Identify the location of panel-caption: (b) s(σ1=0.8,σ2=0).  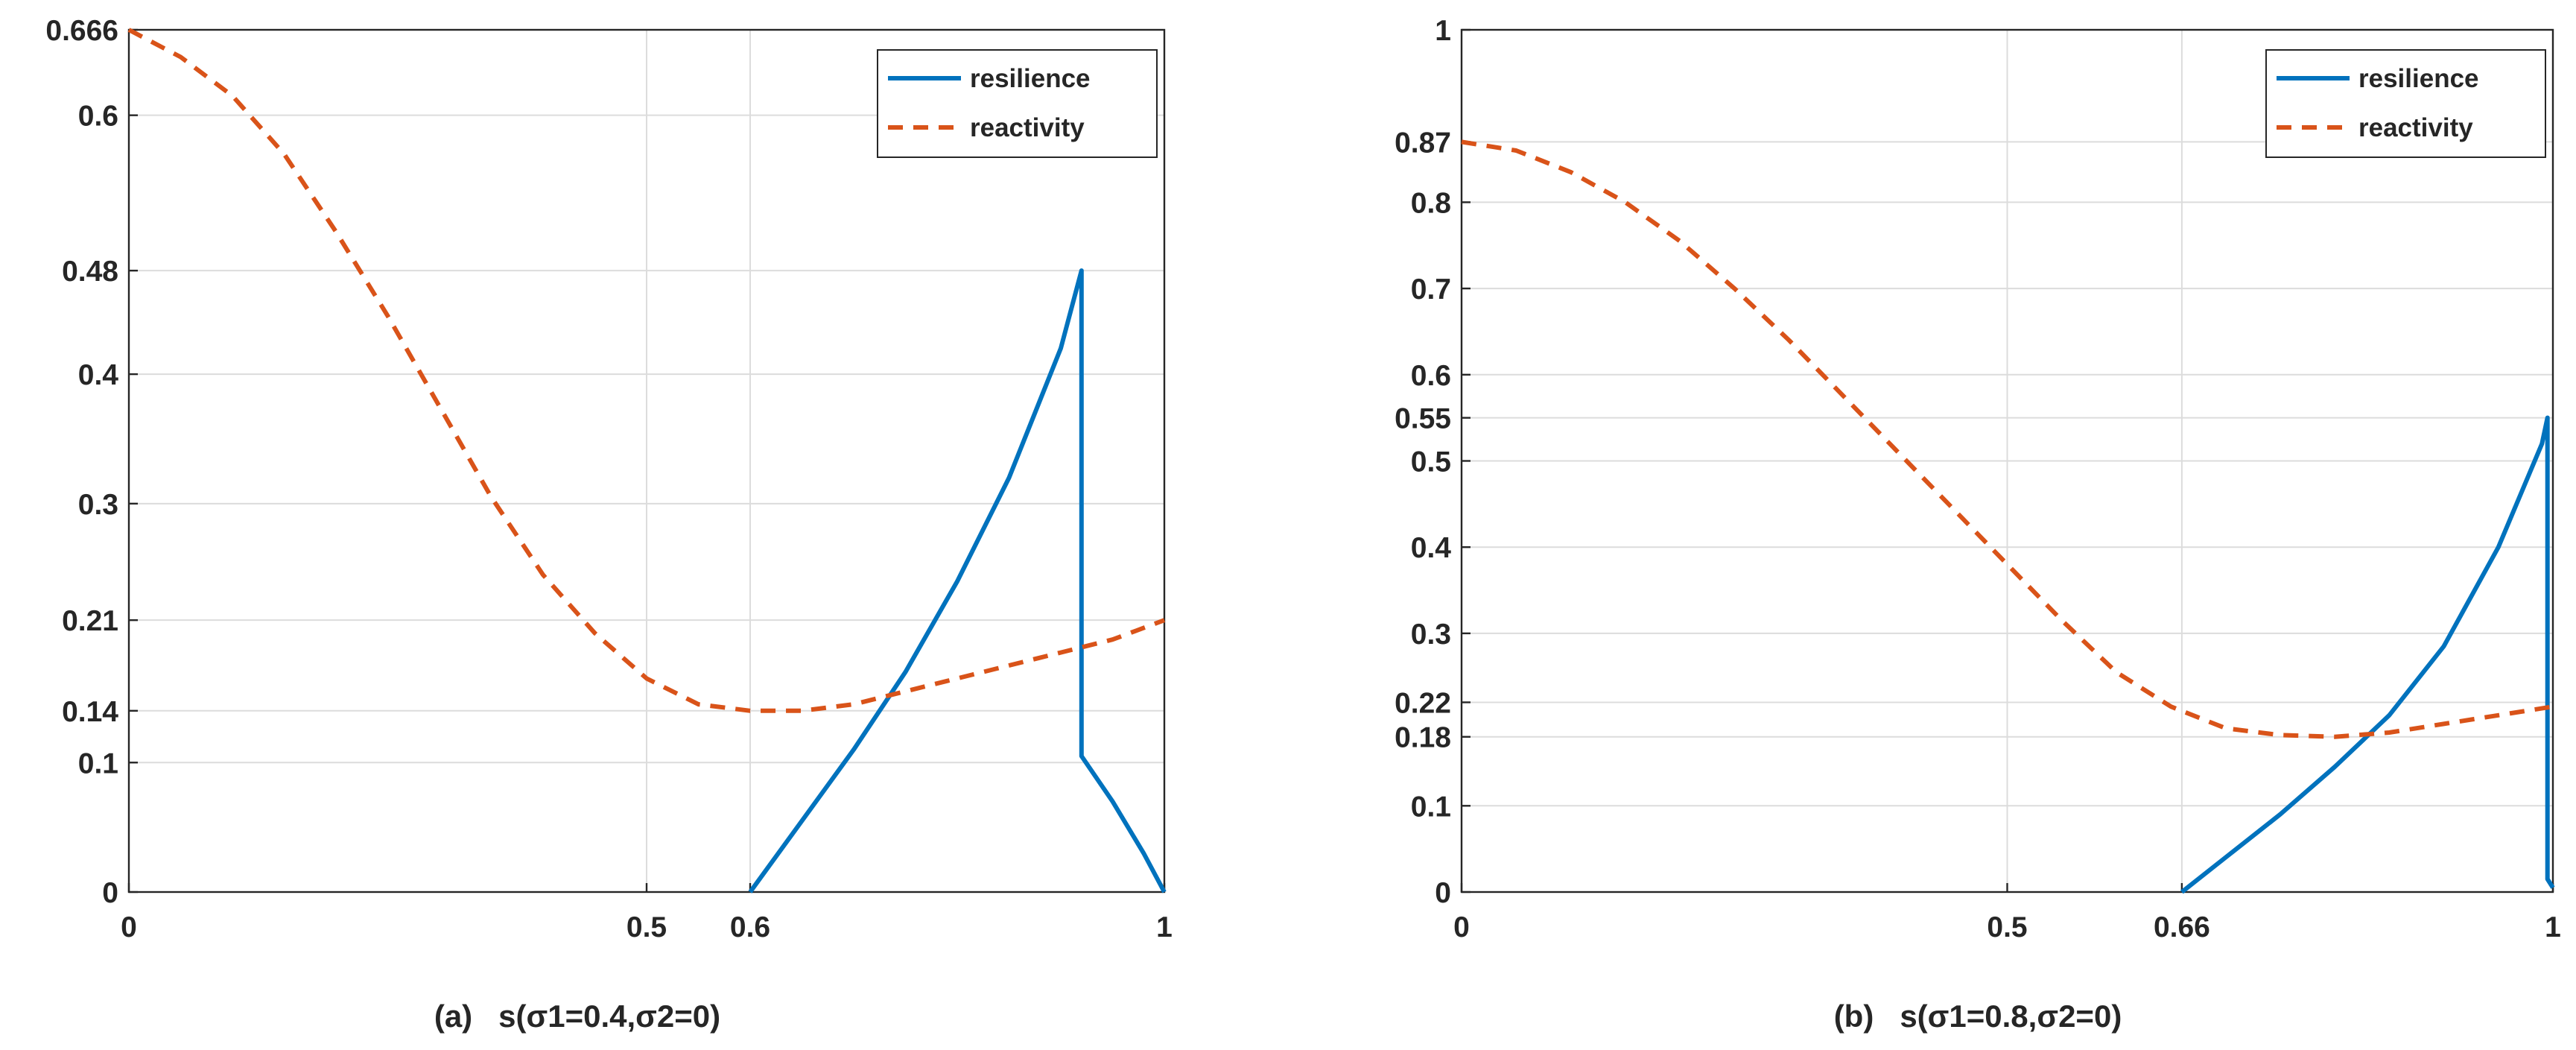
(1978, 1016).